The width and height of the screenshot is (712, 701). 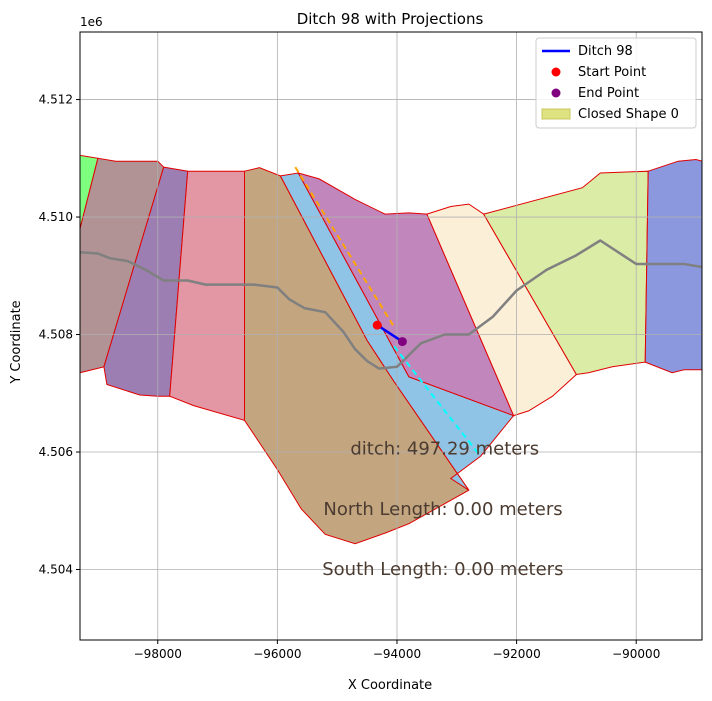 I want to click on legend-box, so click(x=616, y=83).